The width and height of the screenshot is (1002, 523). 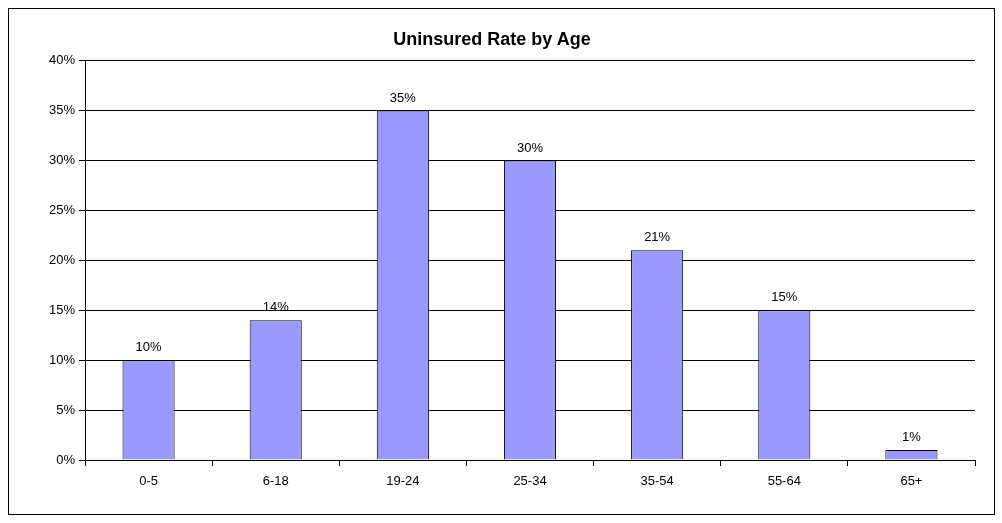 I want to click on data-label: 30%, so click(x=530, y=147).